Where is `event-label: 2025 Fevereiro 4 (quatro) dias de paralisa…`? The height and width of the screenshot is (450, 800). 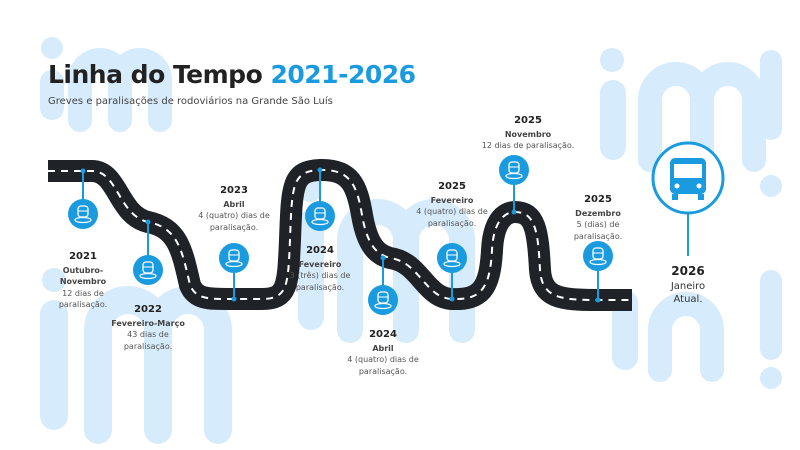 event-label: 2025 Fevereiro 4 (quatro) dias de paralisa… is located at coordinates (452, 204).